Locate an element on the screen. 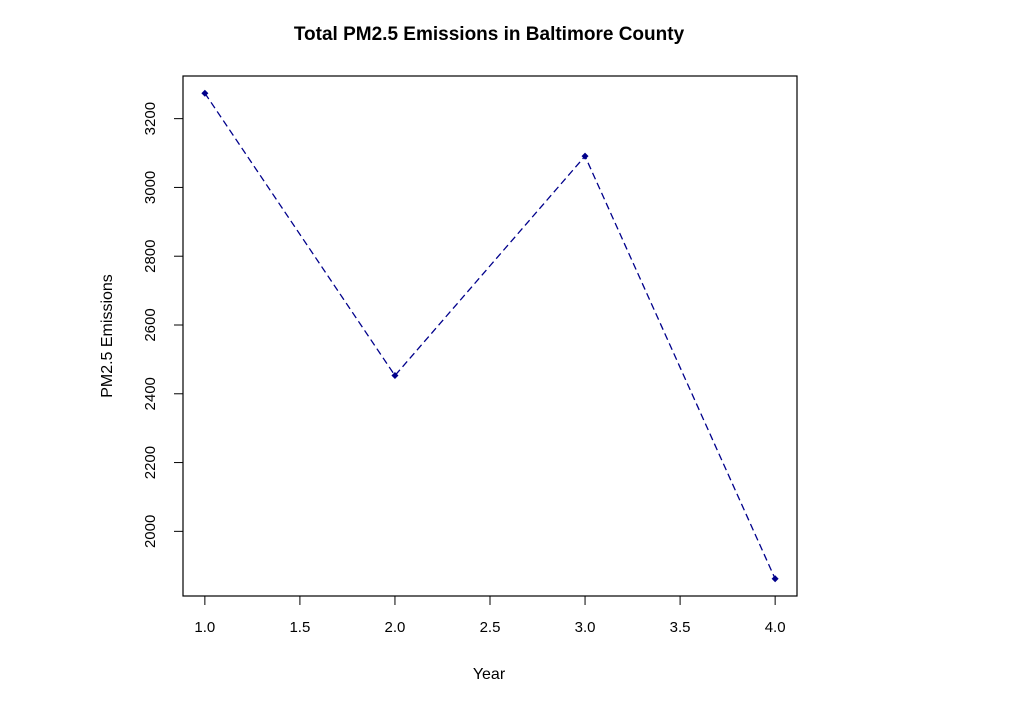 The width and height of the screenshot is (1031, 711). y-tick-label: 3000 is located at coordinates (150, 187).